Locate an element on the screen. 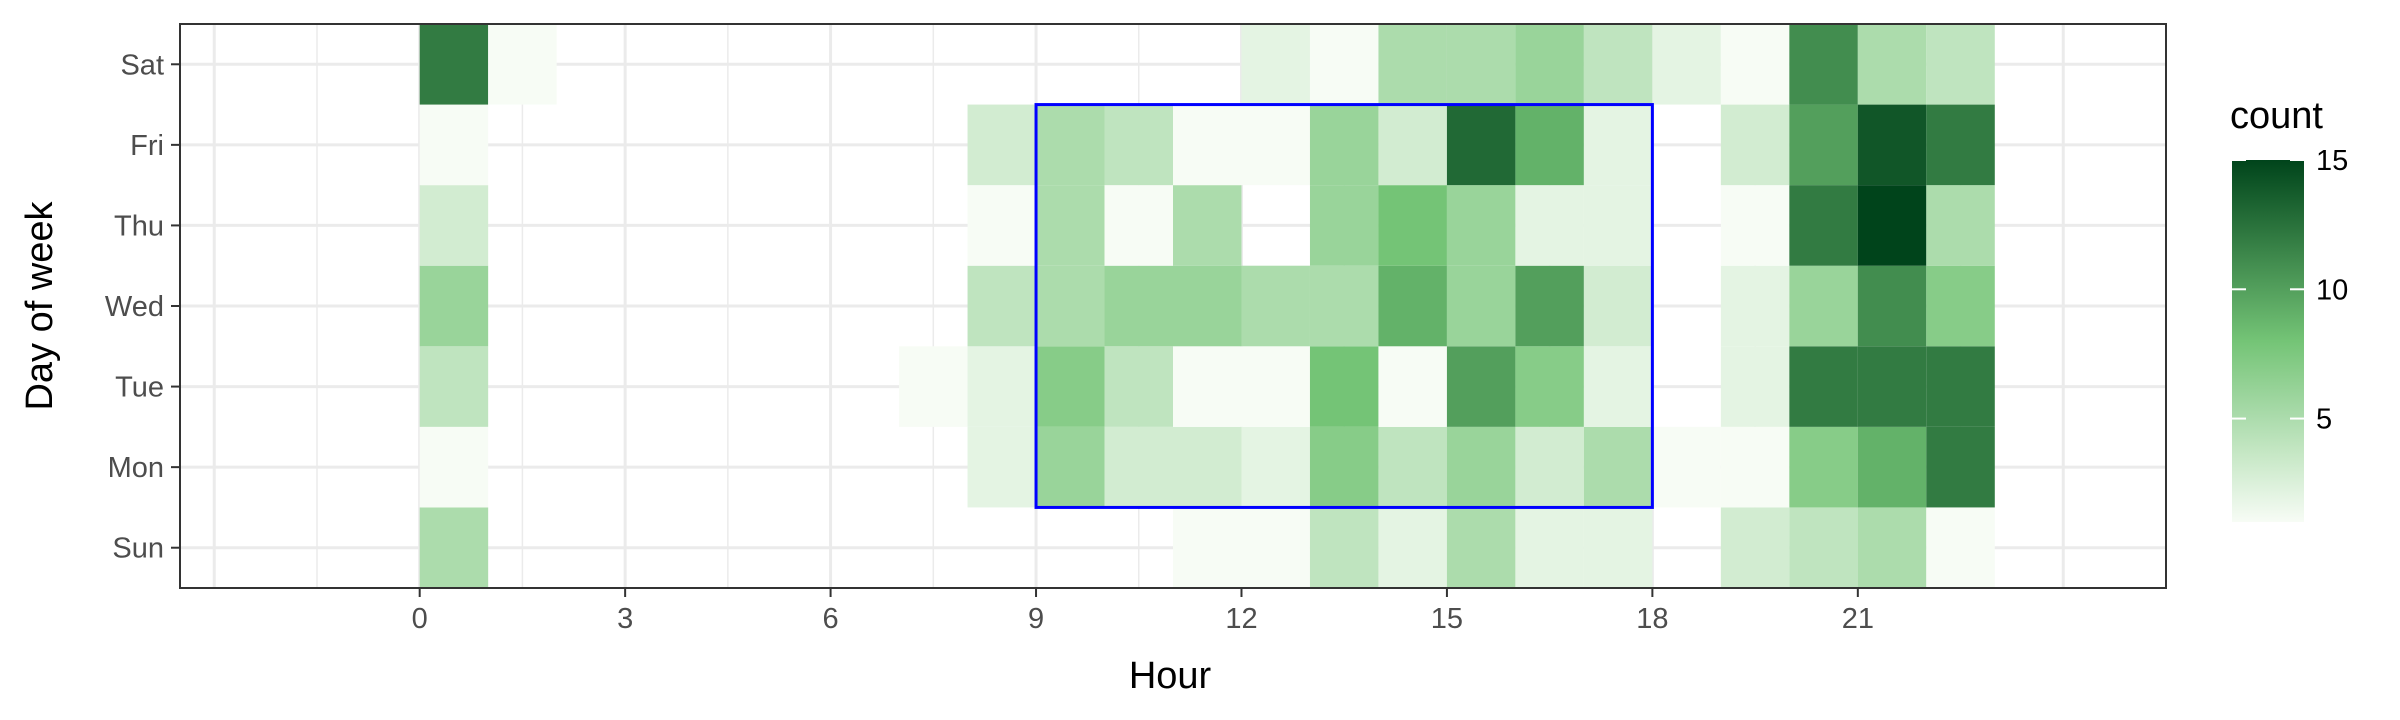 This screenshot has width=2400, height=720. y-tick-label: Fri is located at coordinates (147, 146).